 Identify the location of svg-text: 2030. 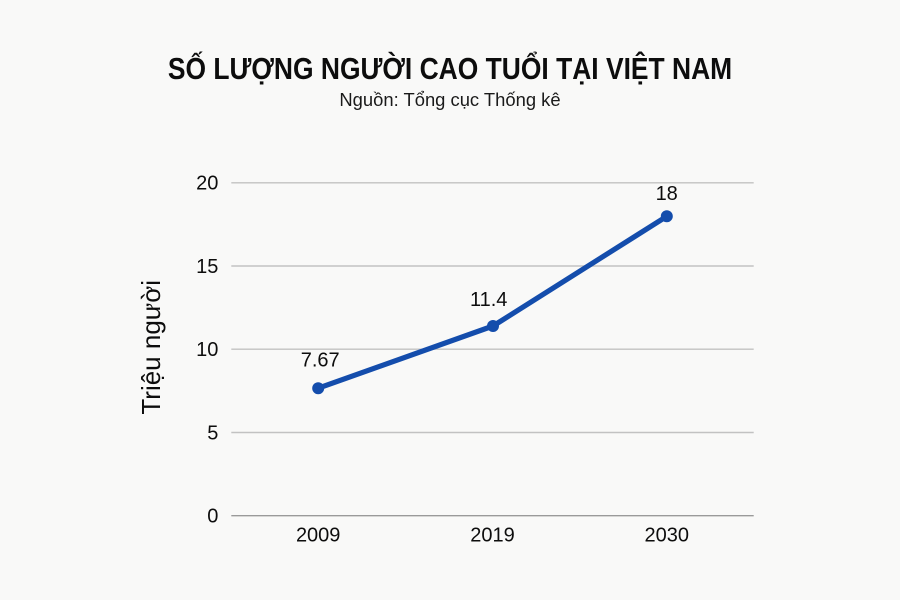
(667, 536).